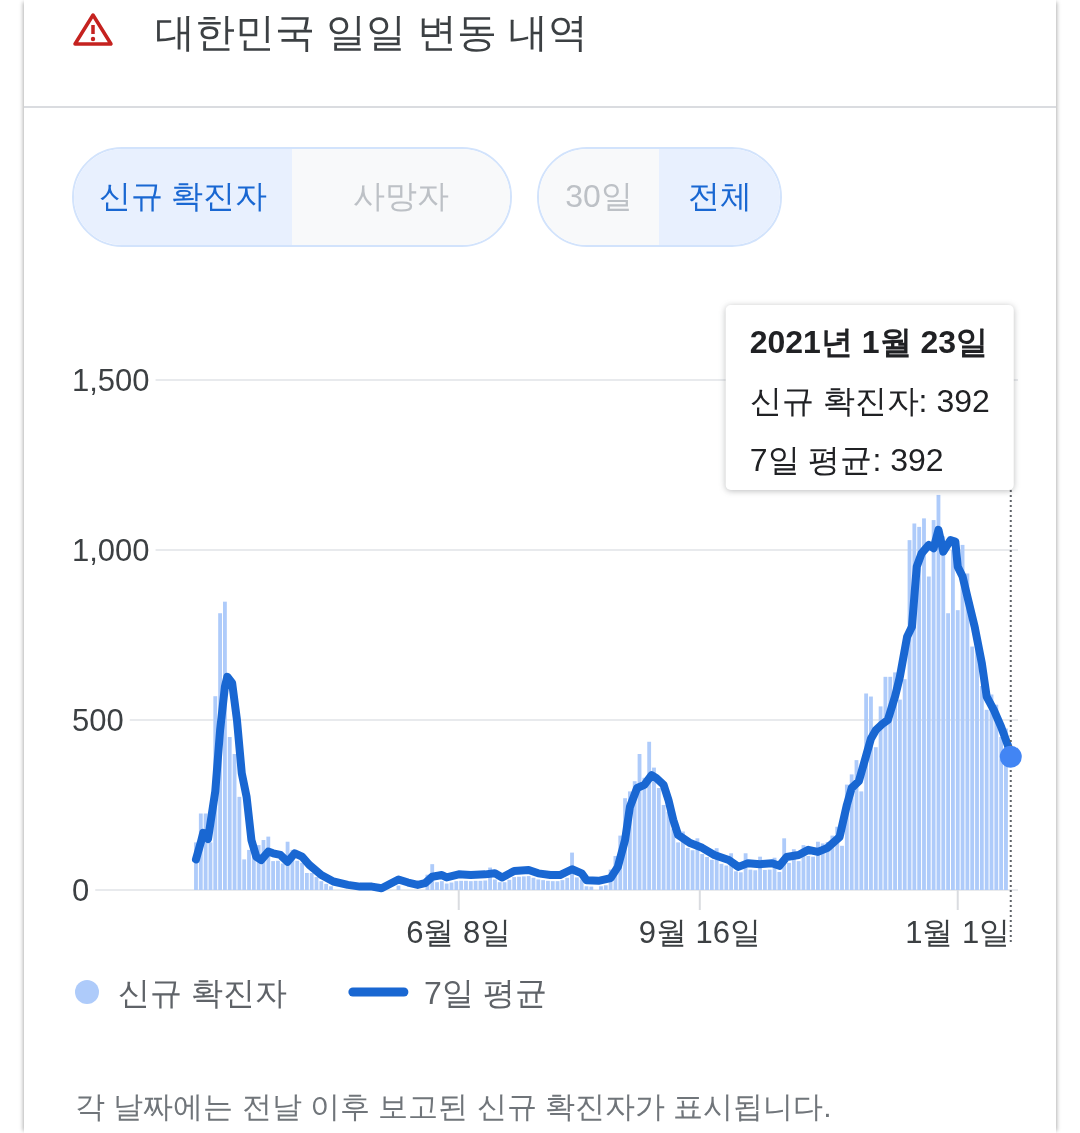  I want to click on y-tick-label: 500, so click(98, 720).